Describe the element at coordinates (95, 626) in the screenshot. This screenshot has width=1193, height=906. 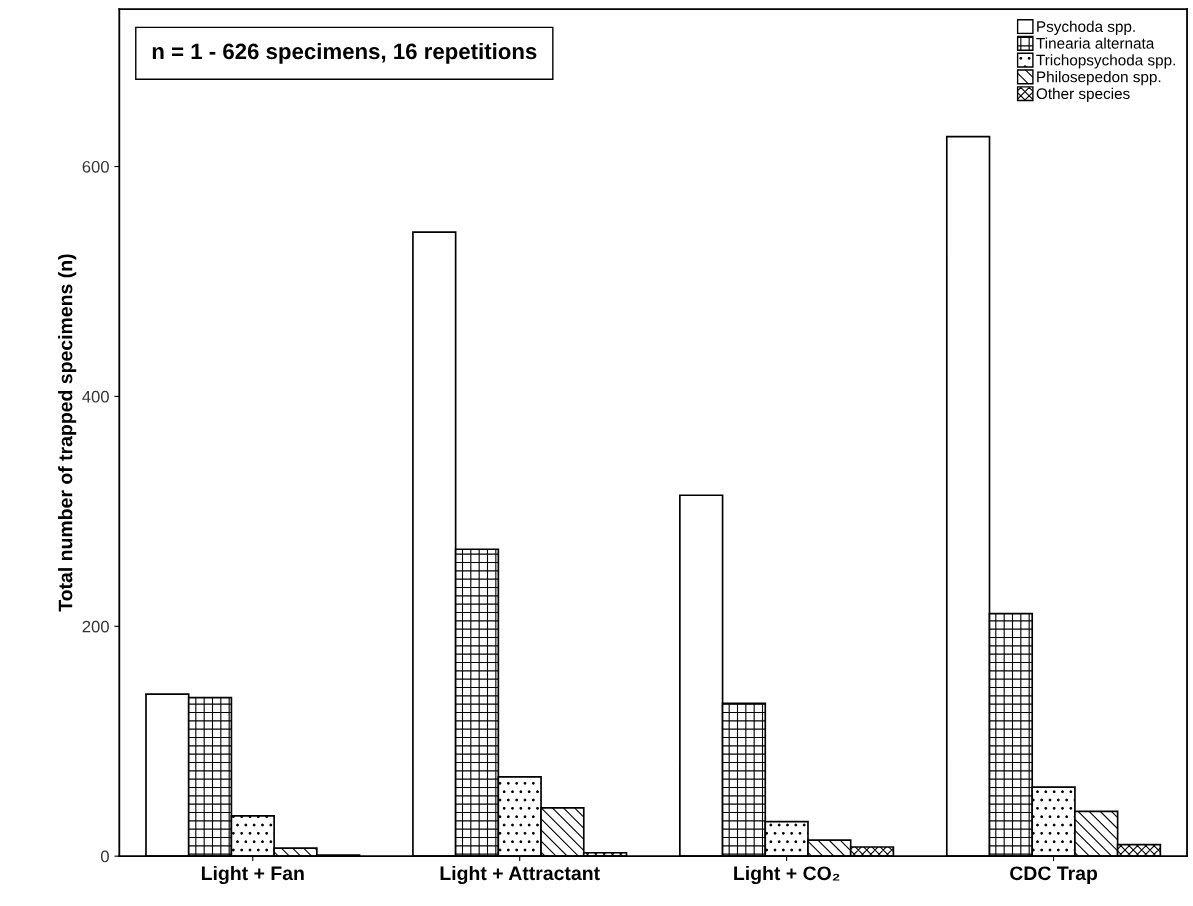
I see `y-tick-label: 200` at that location.